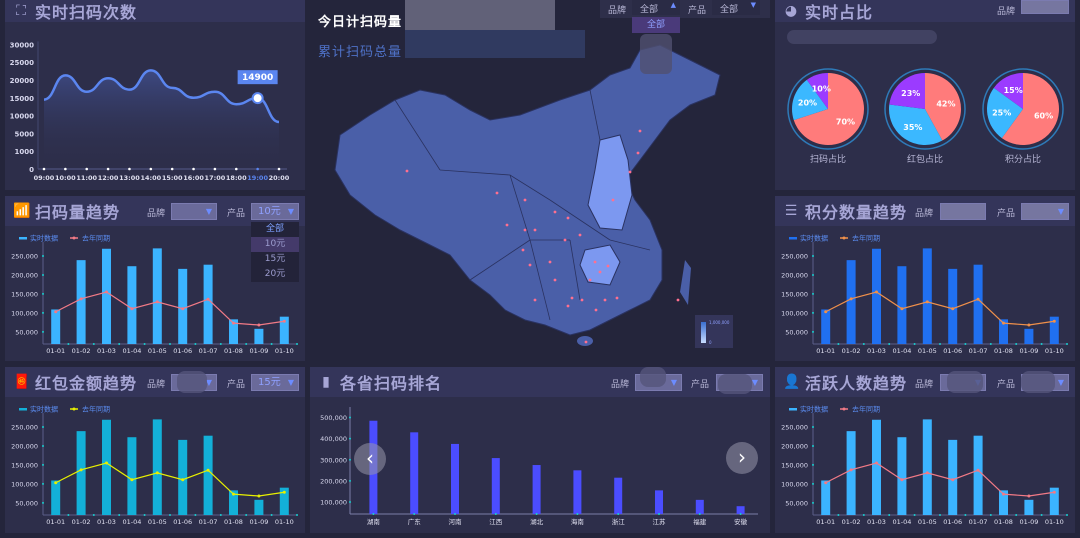 The width and height of the screenshot is (1080, 538). What do you see at coordinates (108, 178) in the screenshot?
I see `x-tick-label: 12:00` at bounding box center [108, 178].